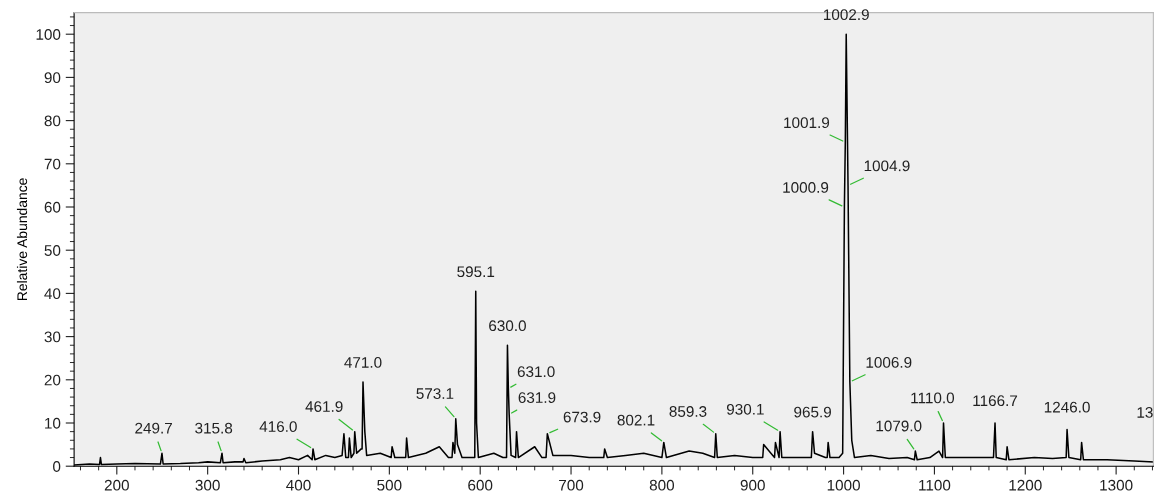 The image size is (1158, 504). Describe the element at coordinates (476, 272) in the screenshot. I see `annotation: 595.1` at that location.